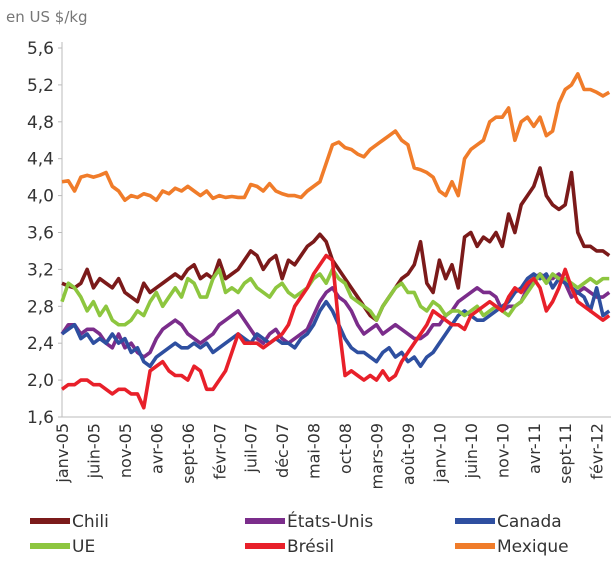 This screenshot has height=561, width=611. What do you see at coordinates (597, 451) in the screenshot?
I see `x-tick-label: févr-12` at bounding box center [597, 451].